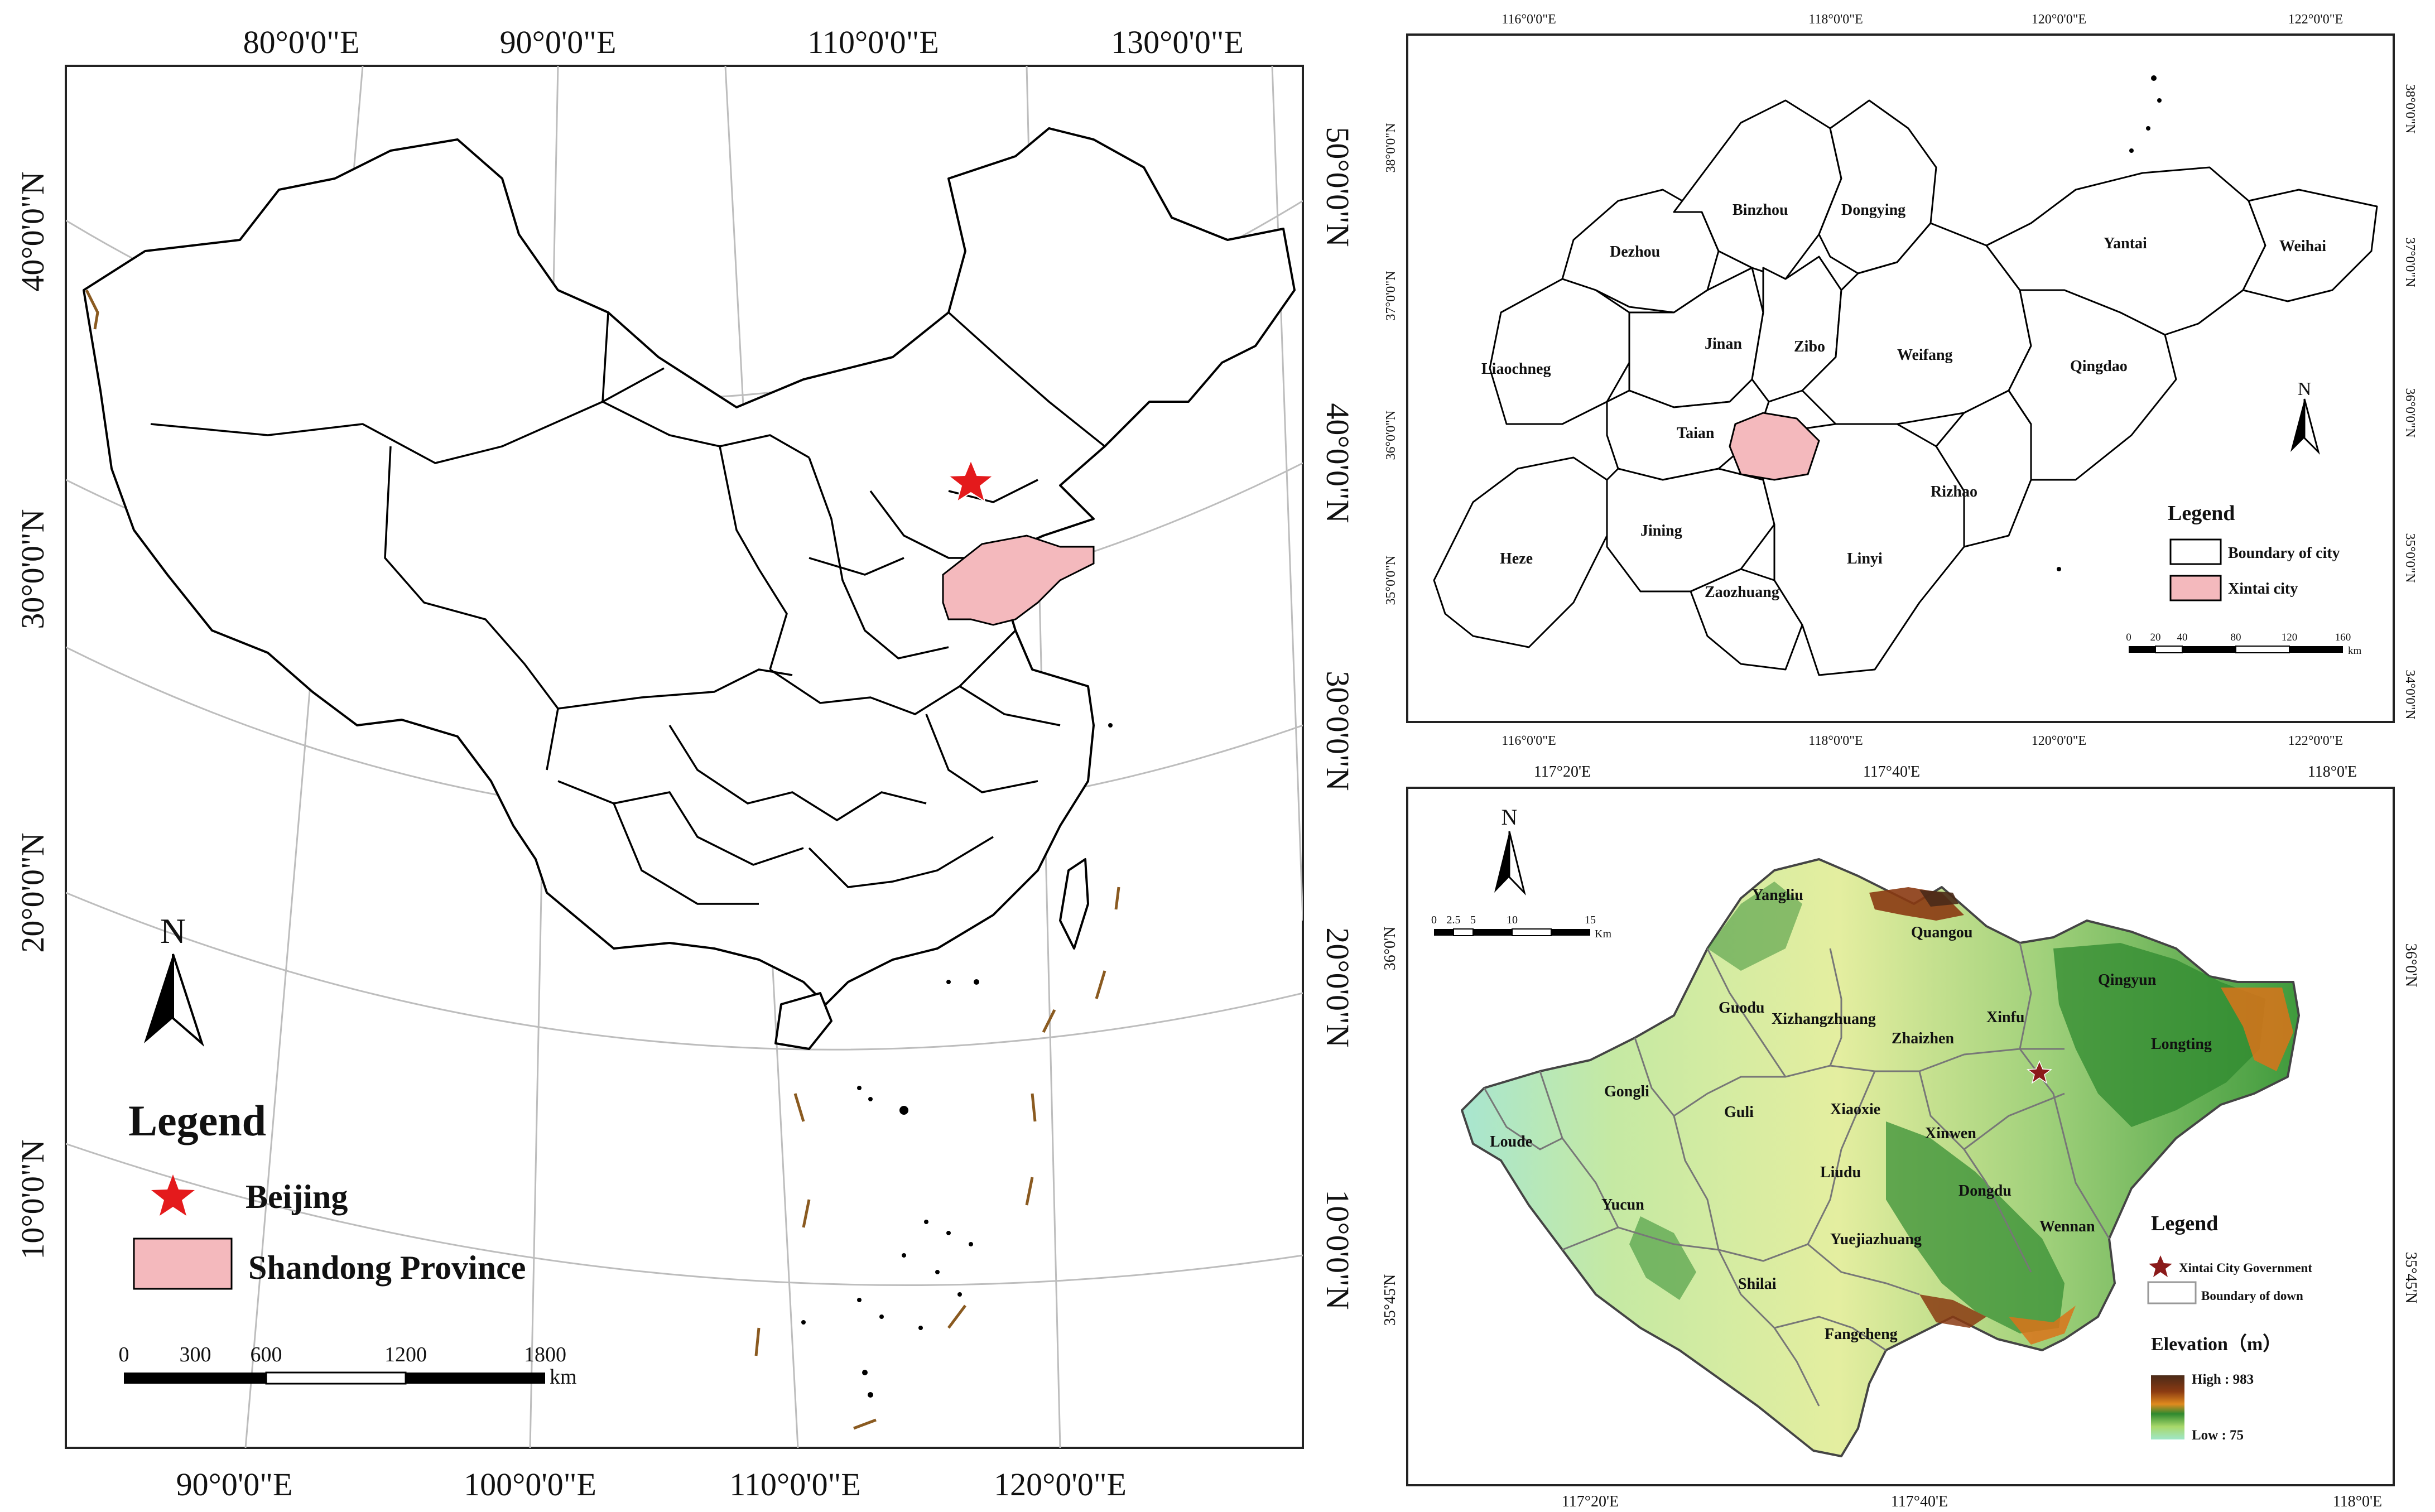 Image resolution: width=2435 pixels, height=1512 pixels. What do you see at coordinates (175, 1000) in the screenshot?
I see `china-north-arrow` at bounding box center [175, 1000].